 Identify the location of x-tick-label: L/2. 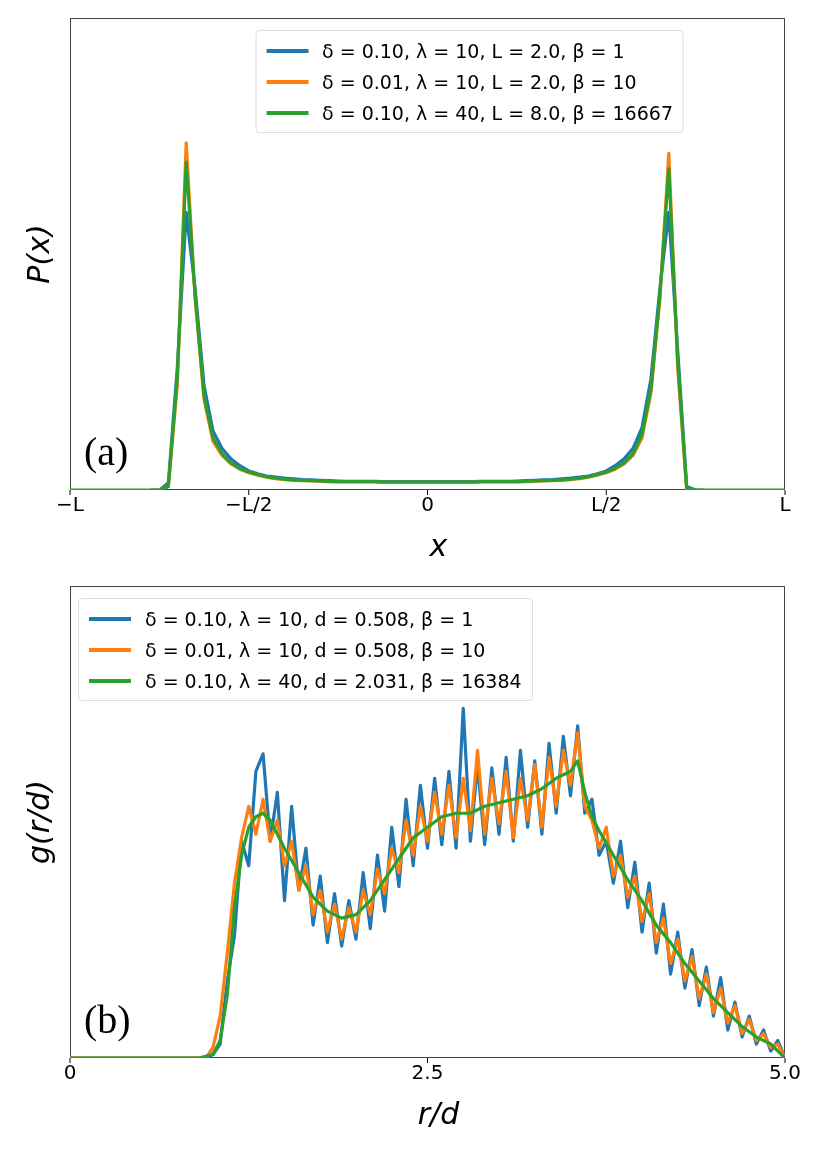
(606, 504).